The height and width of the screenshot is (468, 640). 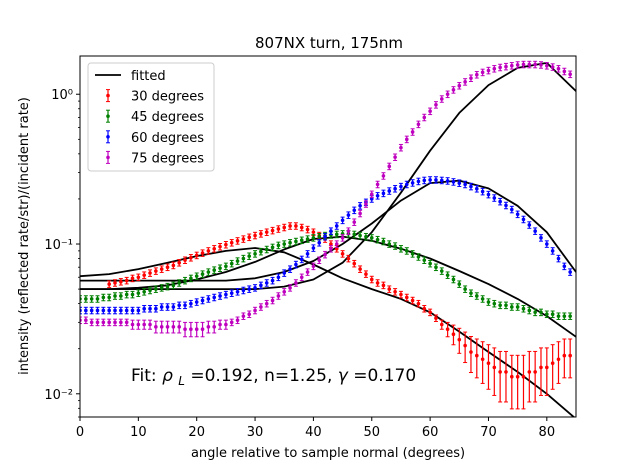 I want to click on x-tick-label: 20, so click(x=196, y=432).